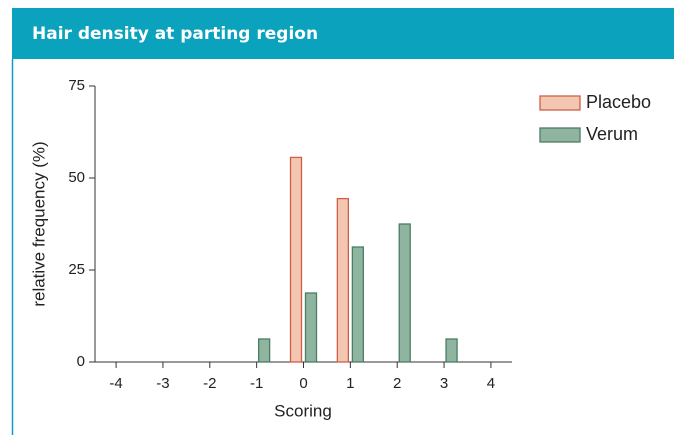  Describe the element at coordinates (38, 223) in the screenshot. I see `y-axis-label: relative frequency (%)` at that location.